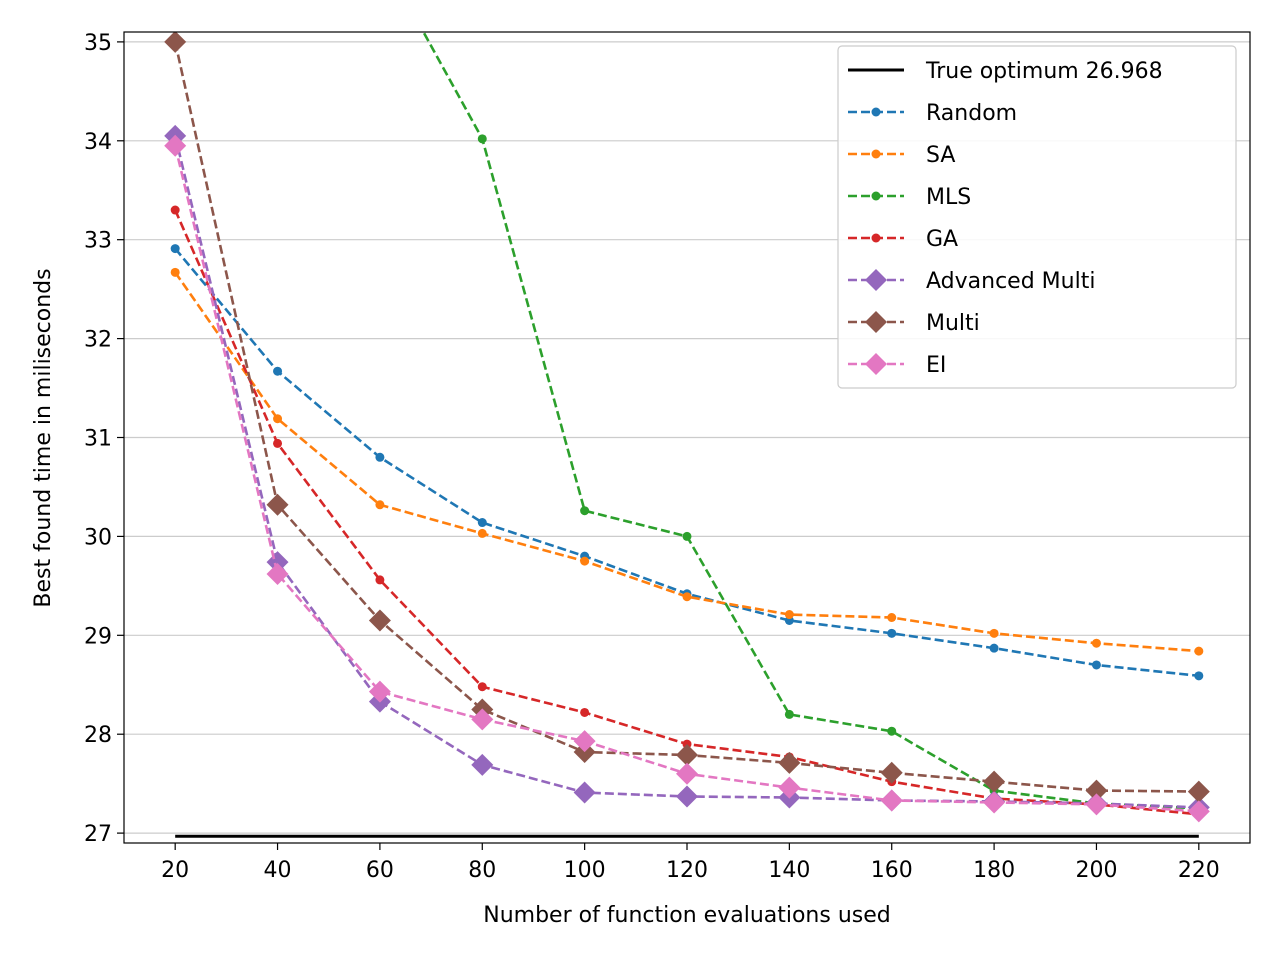  Describe the element at coordinates (98, 735) in the screenshot. I see `y-tick-label: 28` at that location.